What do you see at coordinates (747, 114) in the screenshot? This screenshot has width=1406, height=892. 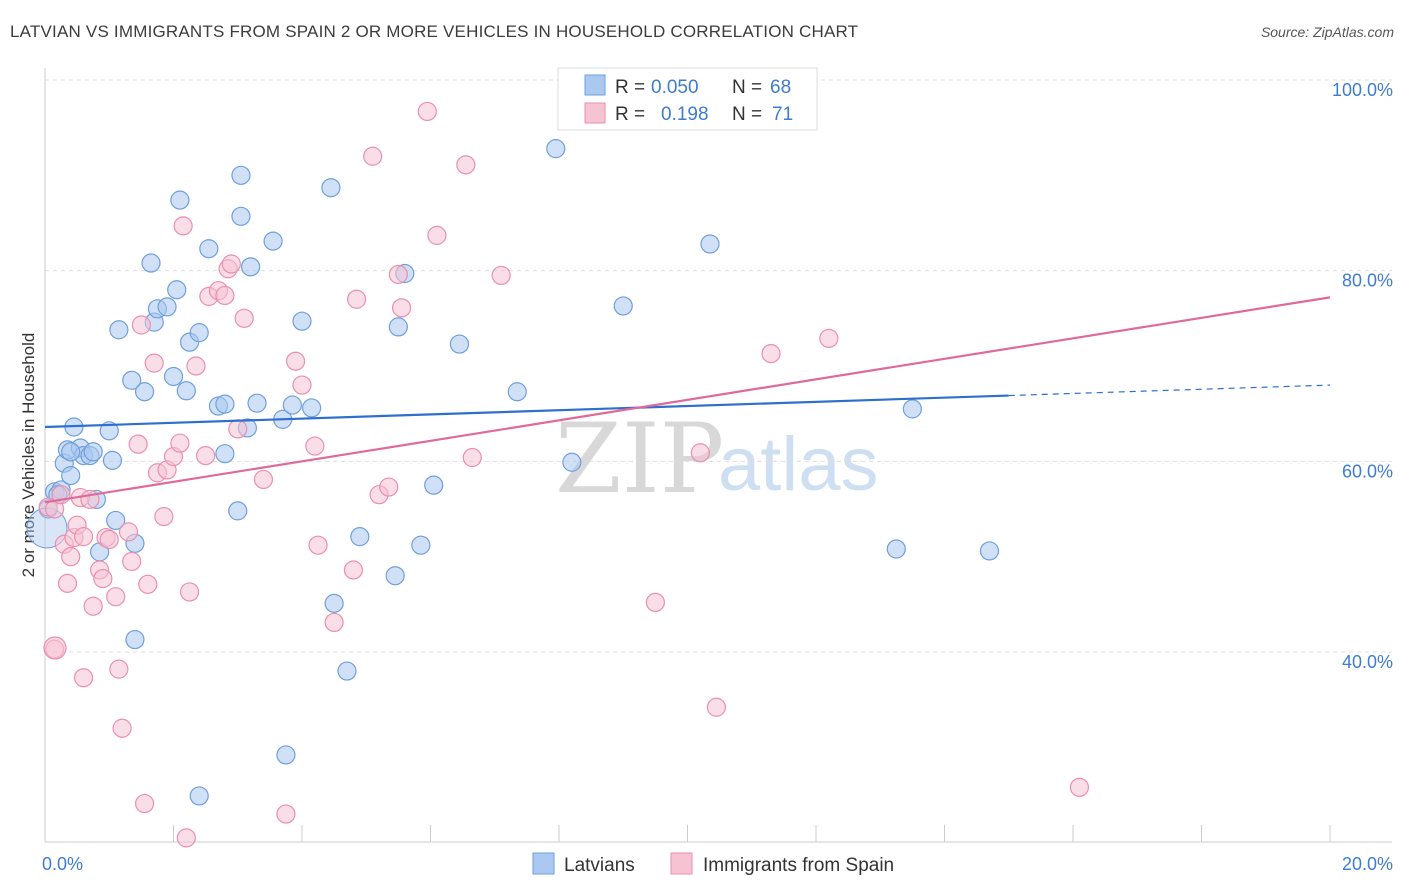 I see `legend-n-label-2: N =` at bounding box center [747, 114].